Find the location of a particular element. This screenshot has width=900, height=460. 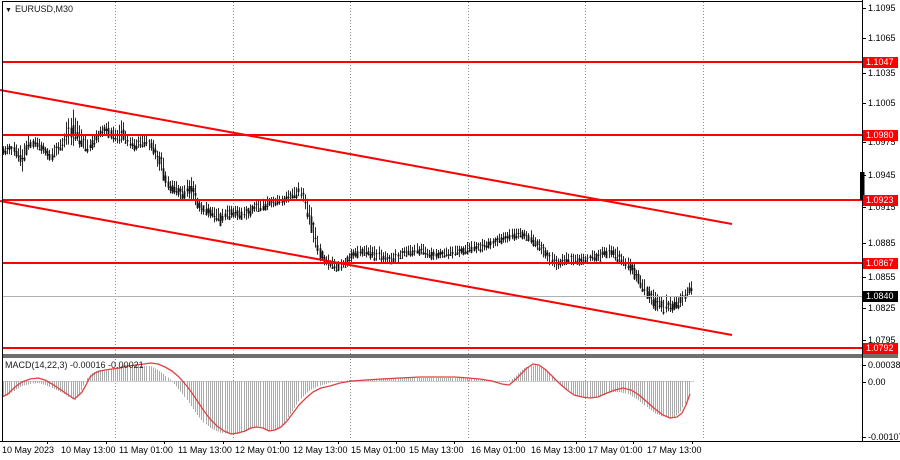

symbol-timeframe-label: ▼ EURUSD,M30 is located at coordinates (39, 9).